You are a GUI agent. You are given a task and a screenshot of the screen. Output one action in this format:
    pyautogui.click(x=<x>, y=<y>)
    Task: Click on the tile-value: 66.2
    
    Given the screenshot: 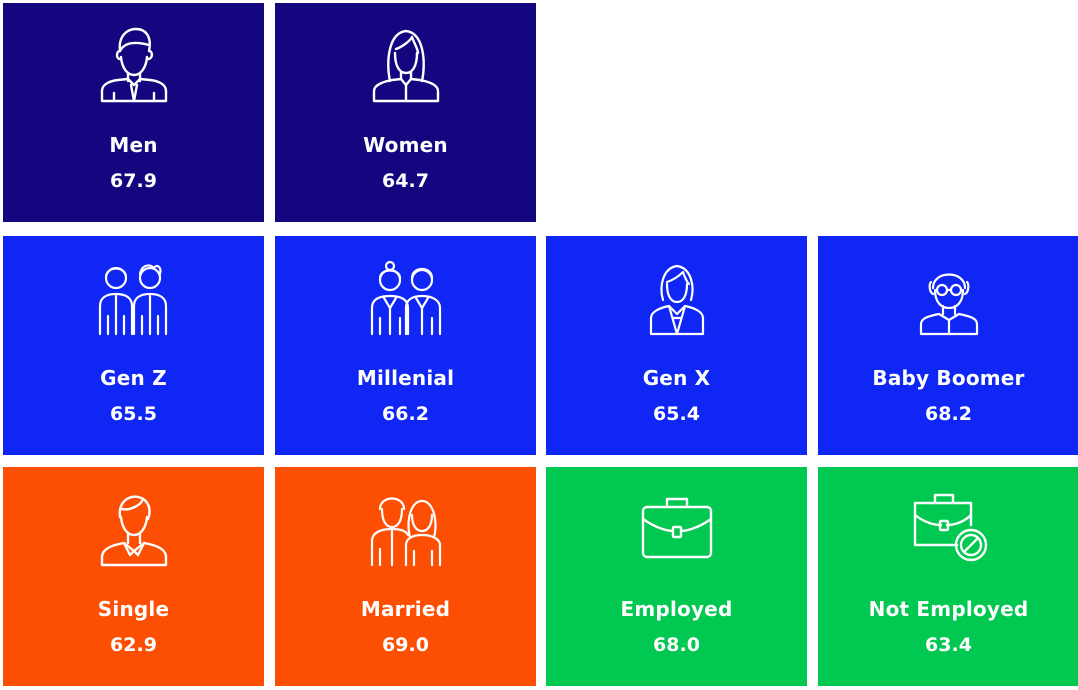 What is the action you would take?
    pyautogui.click(x=405, y=414)
    